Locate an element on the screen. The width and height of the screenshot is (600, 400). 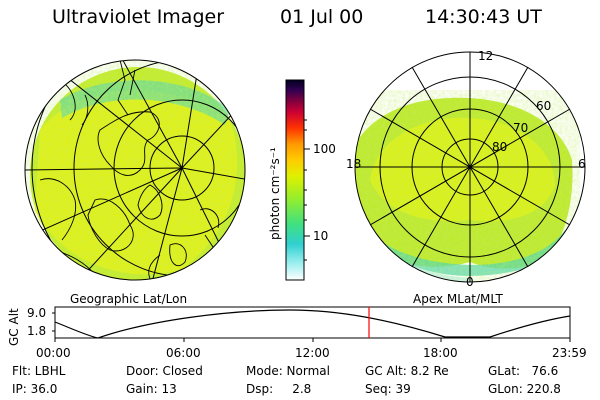
status-glat: GLat: 76.6 is located at coordinates (523, 371).